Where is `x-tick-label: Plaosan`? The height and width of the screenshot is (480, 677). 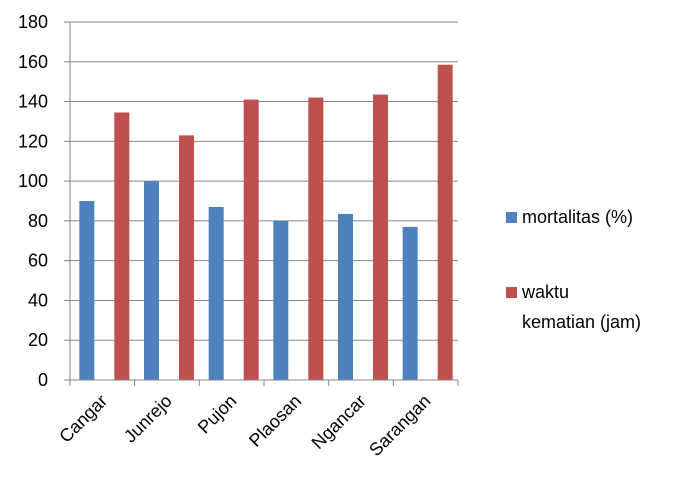
x-tick-label: Plaosan is located at coordinates (275, 421).